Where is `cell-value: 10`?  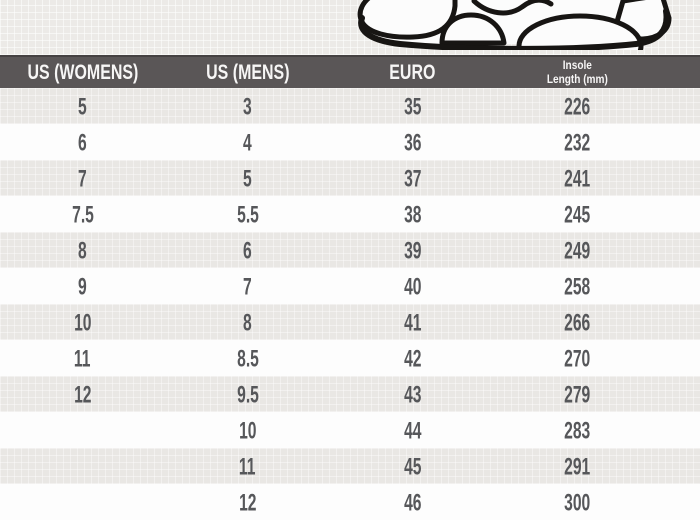
cell-value: 10 is located at coordinates (82, 321).